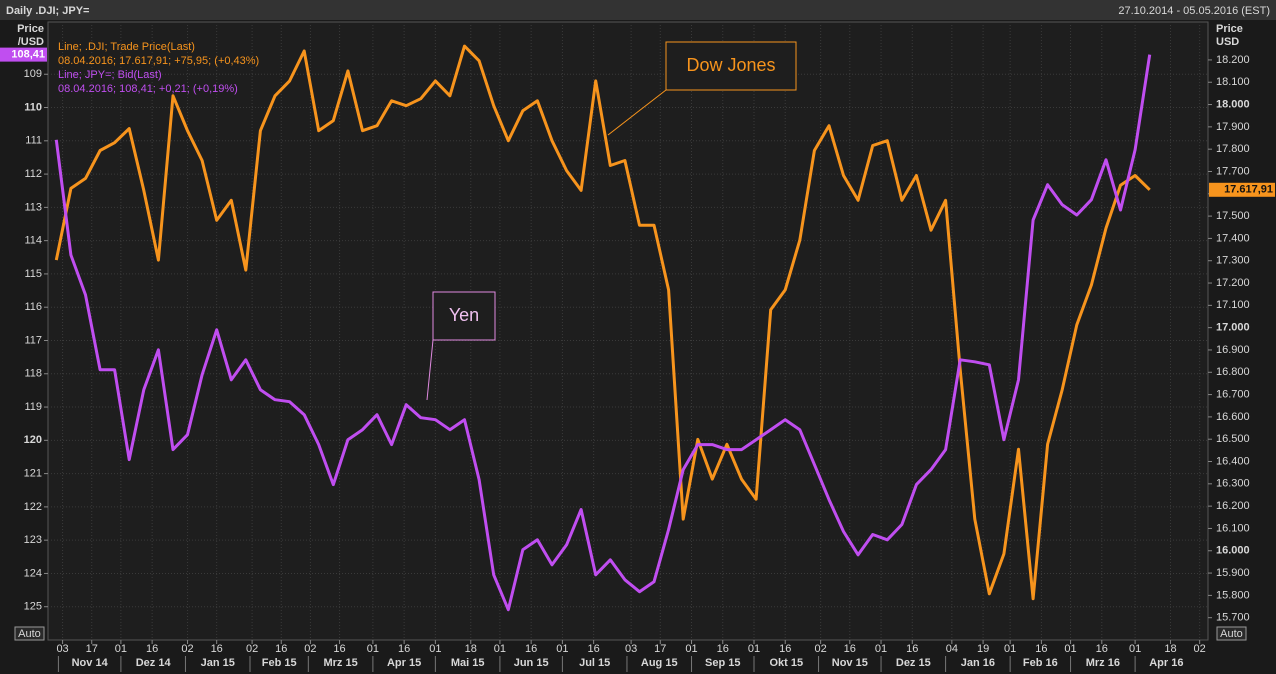 The width and height of the screenshot is (1276, 674). Describe the element at coordinates (126, 47) in the screenshot. I see `legend-entry: Line; .DJI; Trade Price(Last)` at that location.